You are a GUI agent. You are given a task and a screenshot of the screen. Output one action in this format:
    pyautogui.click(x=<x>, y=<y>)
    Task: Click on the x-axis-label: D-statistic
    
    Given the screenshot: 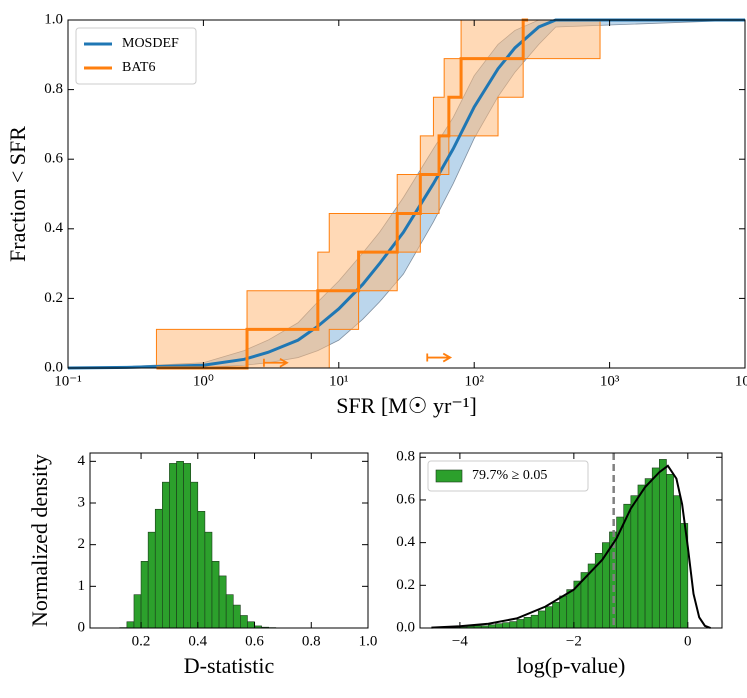 What is the action you would take?
    pyautogui.click(x=229, y=665)
    